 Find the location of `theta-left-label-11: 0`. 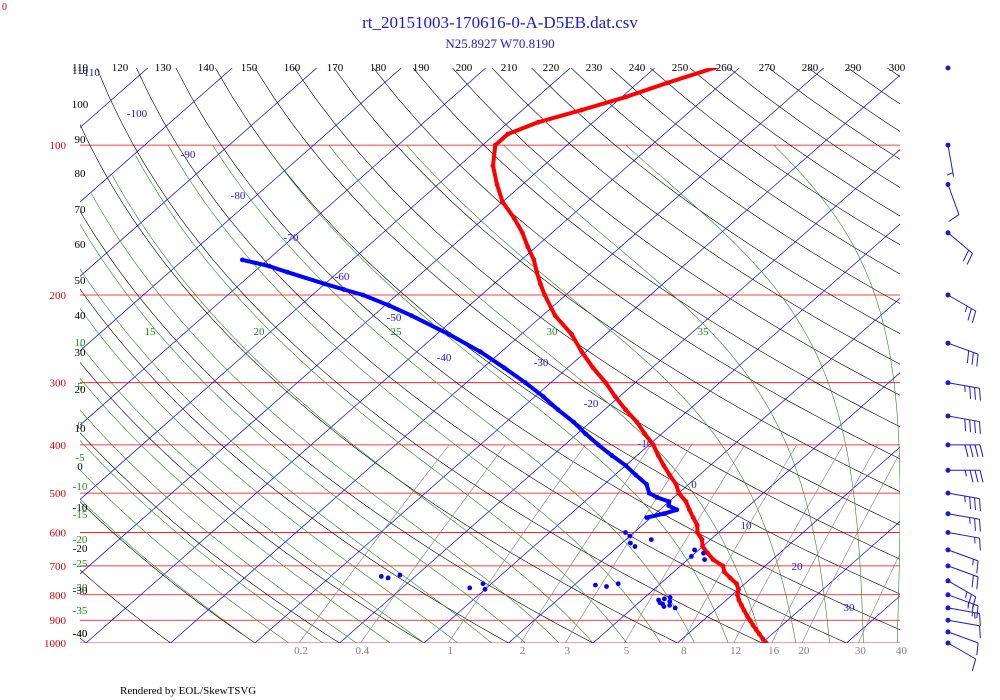

theta-left-label-11: 0 is located at coordinates (80, 467).